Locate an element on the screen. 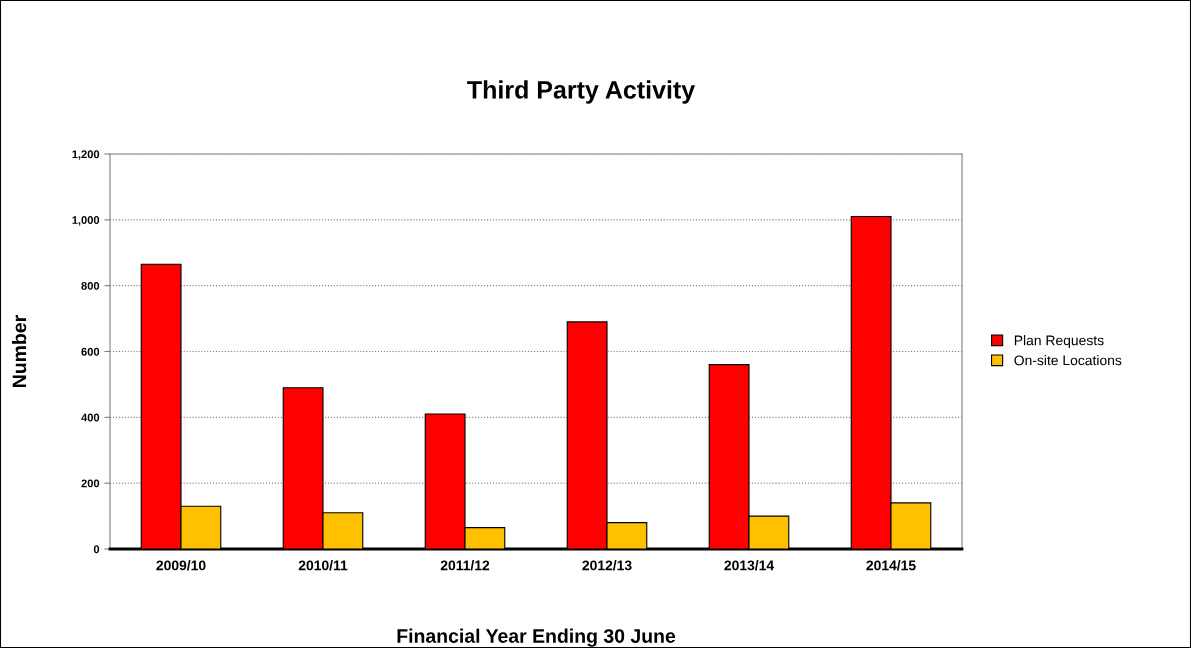  legend-label: Plan Requests is located at coordinates (1059, 342).